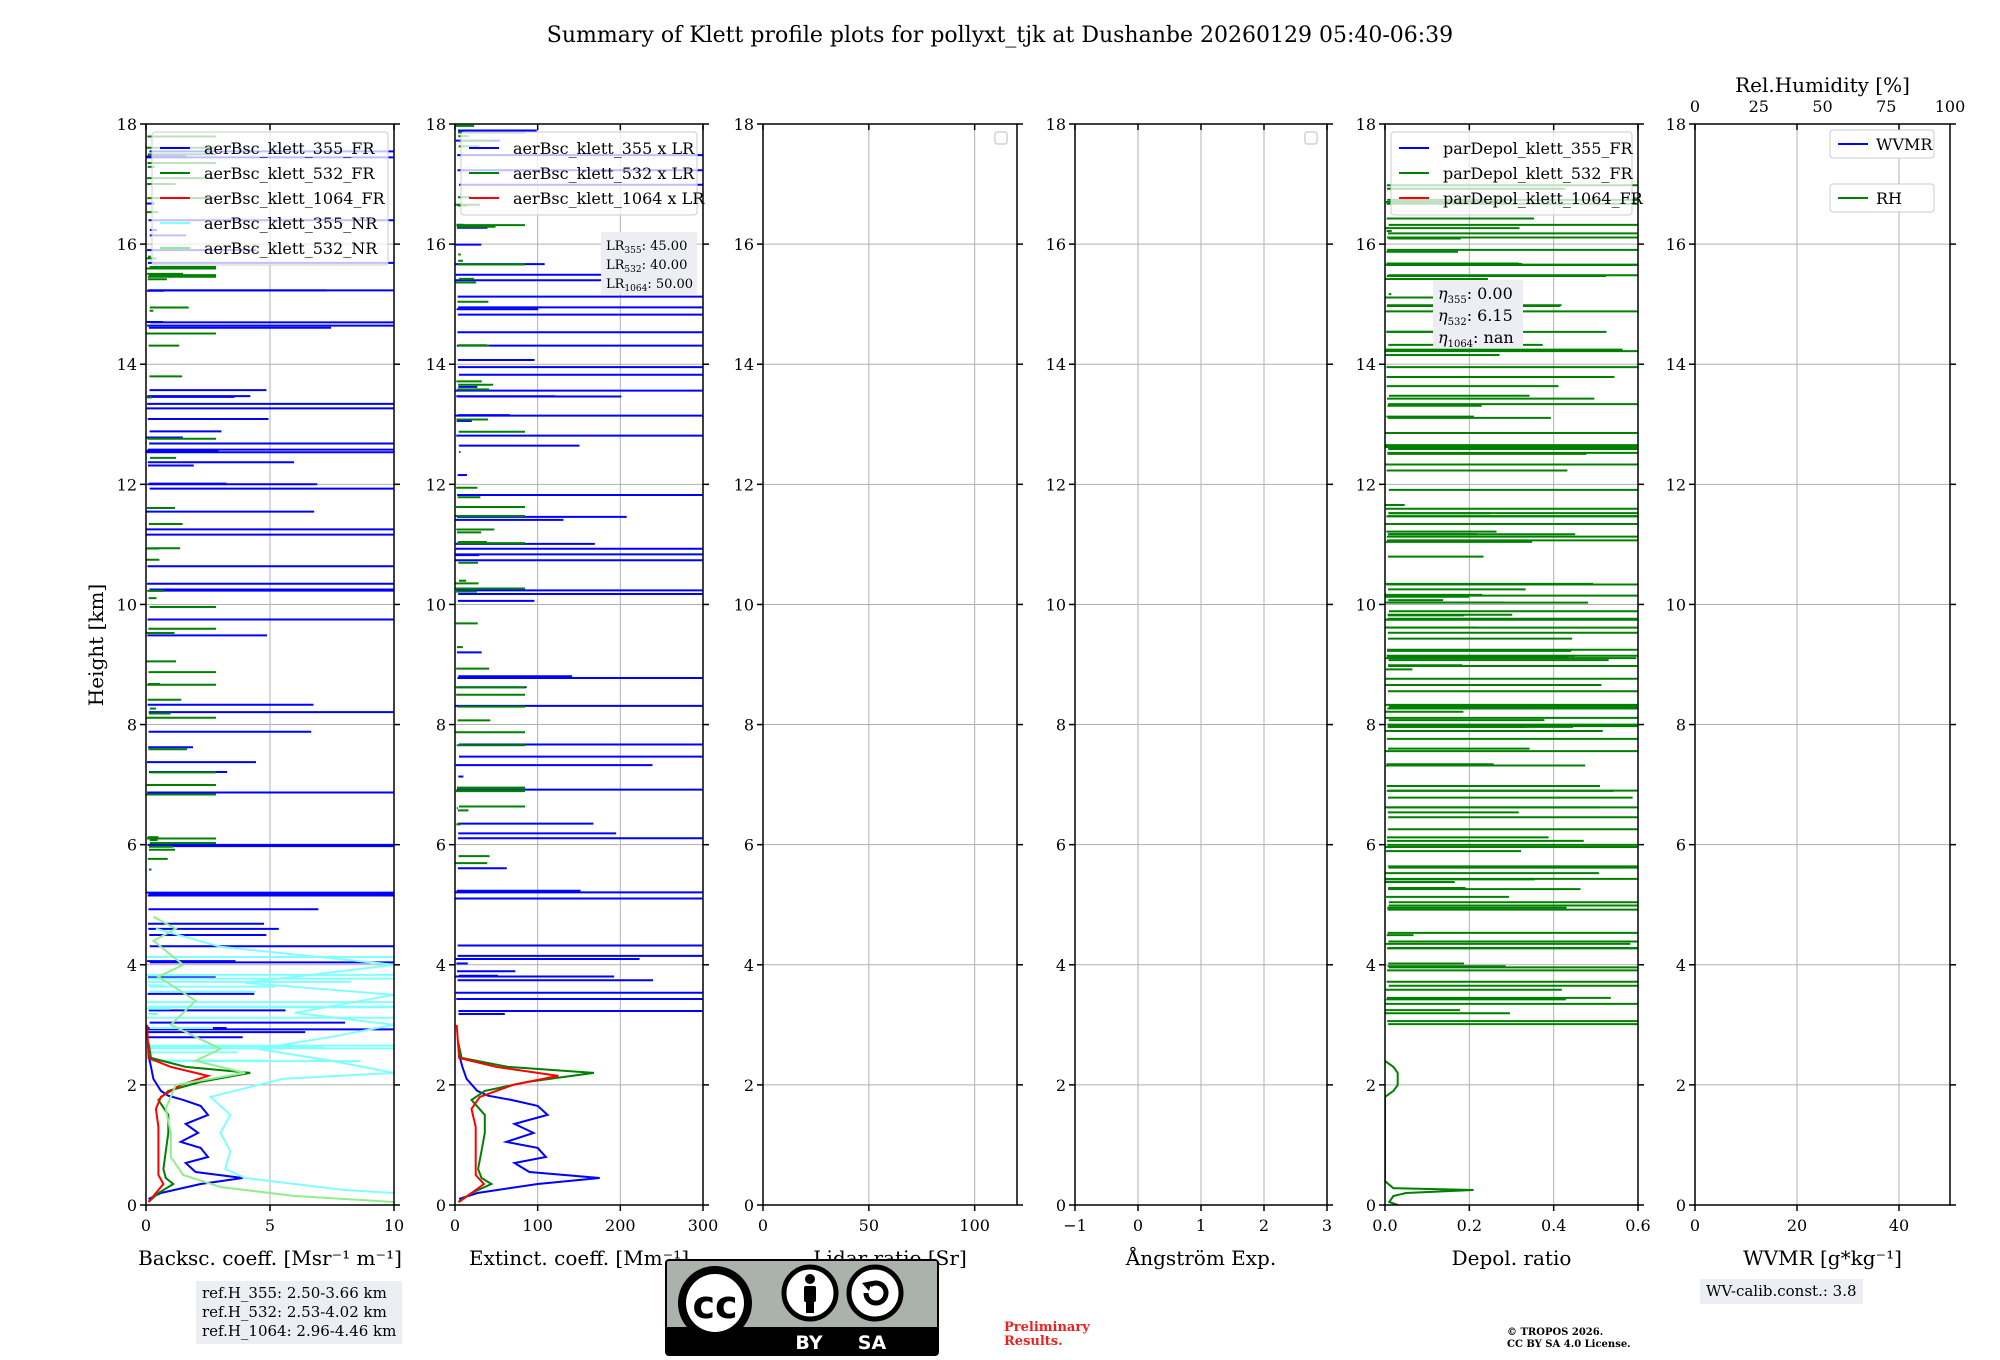  I want to click on x-tick-label: 0.6, so click(1637, 1225).